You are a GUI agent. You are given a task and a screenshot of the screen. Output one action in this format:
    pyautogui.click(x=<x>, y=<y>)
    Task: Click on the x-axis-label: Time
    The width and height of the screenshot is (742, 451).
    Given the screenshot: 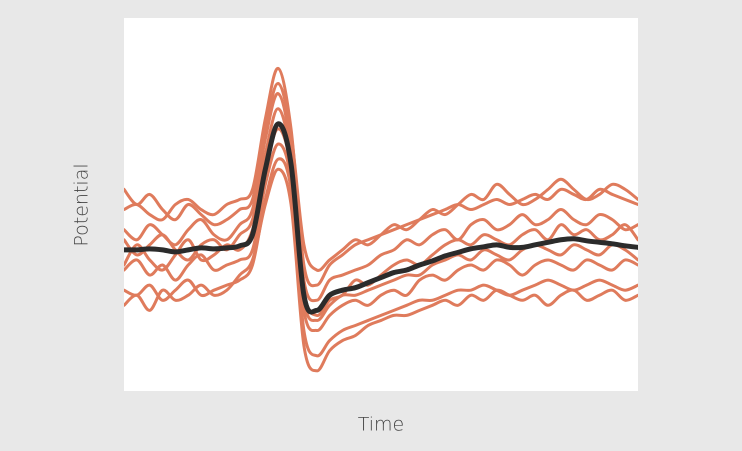 What is the action you would take?
    pyautogui.click(x=381, y=425)
    